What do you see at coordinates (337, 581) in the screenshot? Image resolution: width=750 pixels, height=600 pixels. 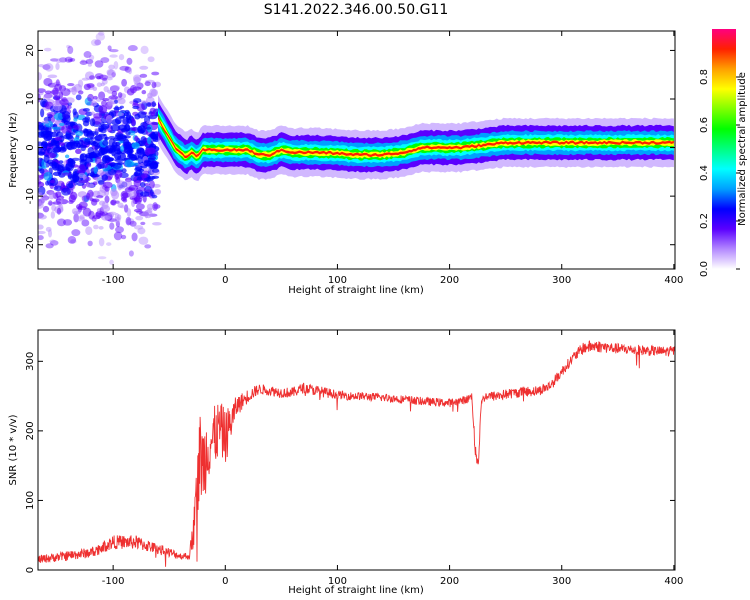 I see `snr-x-tick-label: 100` at bounding box center [337, 581].